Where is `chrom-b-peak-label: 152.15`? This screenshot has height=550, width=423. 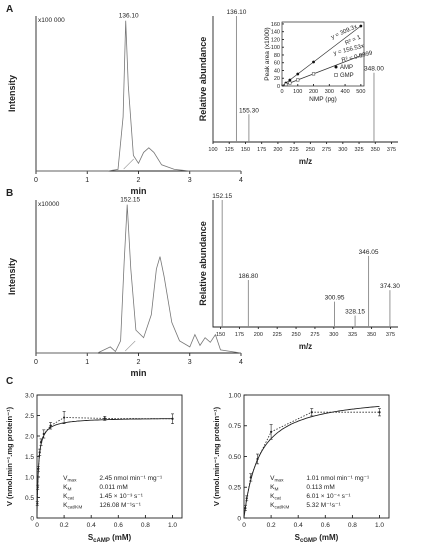
chrom-b-peak-label: 152.15 is located at coordinates (130, 200).